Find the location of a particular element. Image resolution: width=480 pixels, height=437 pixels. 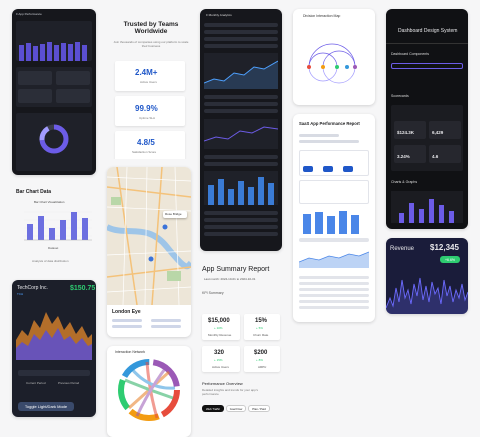

company-name: TechCorp Inc. is located at coordinates (32, 288).